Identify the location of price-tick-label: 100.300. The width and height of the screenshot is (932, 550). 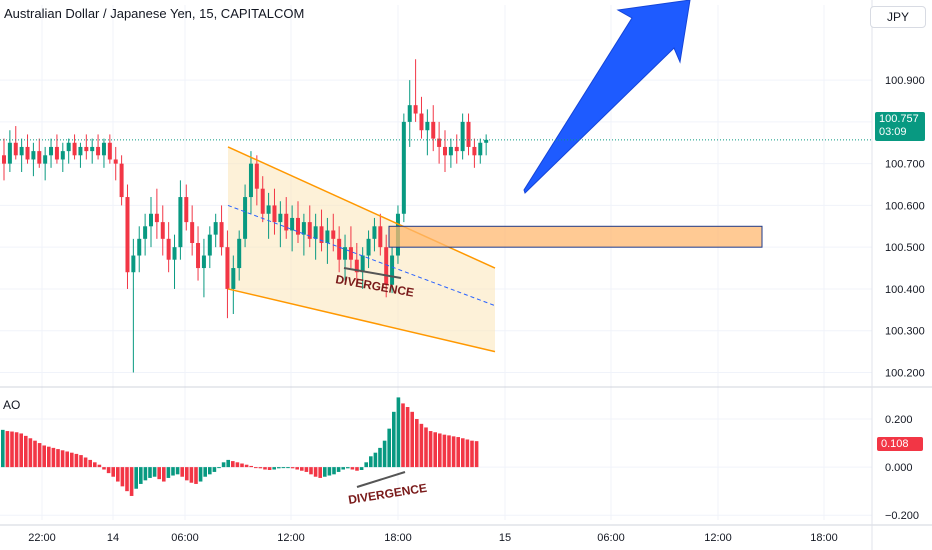
(905, 332).